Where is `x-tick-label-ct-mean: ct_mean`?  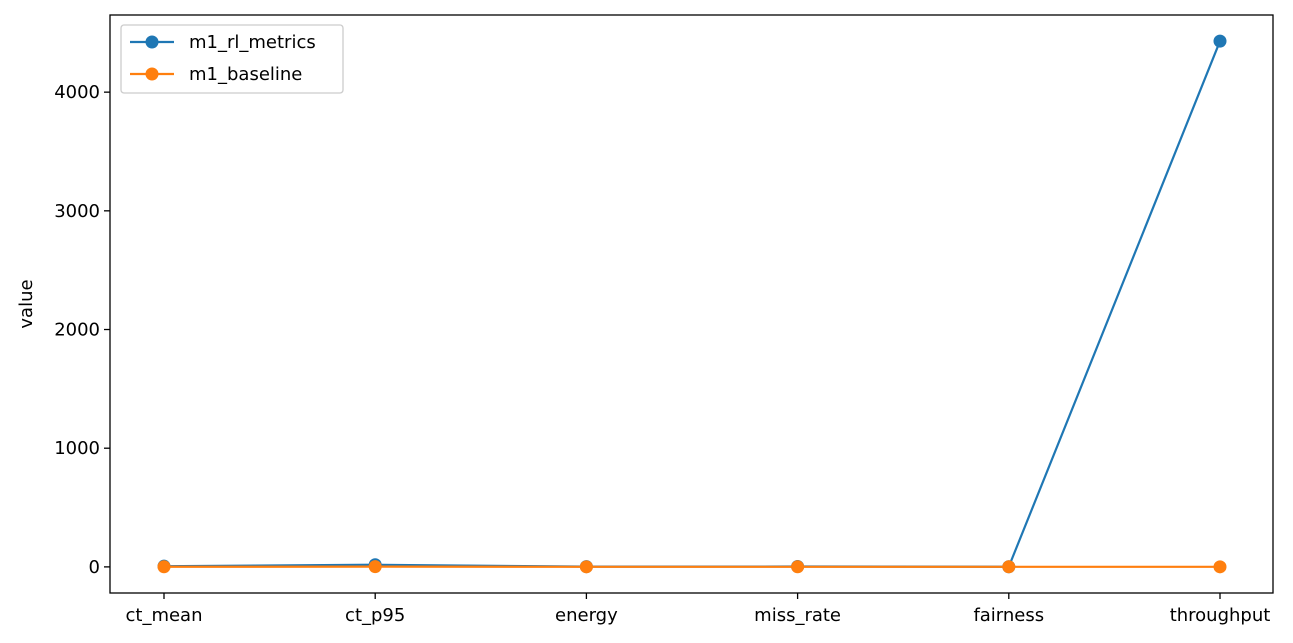 x-tick-label-ct-mean: ct_mean is located at coordinates (163, 615).